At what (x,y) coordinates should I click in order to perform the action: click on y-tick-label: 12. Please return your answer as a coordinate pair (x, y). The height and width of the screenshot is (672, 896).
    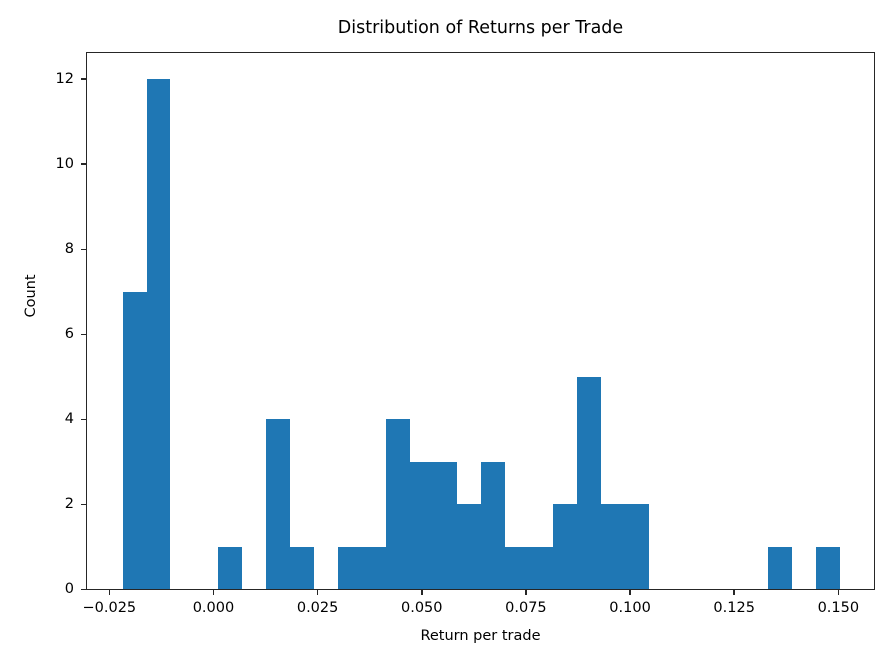
    Looking at the image, I should click on (64, 78).